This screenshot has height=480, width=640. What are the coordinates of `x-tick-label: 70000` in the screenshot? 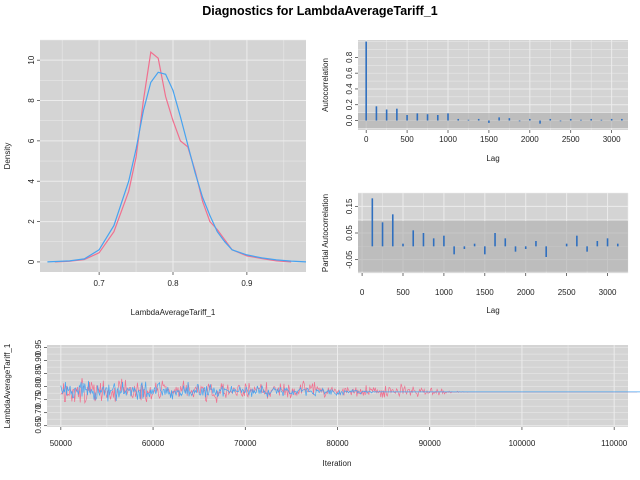 It's located at (245, 443).